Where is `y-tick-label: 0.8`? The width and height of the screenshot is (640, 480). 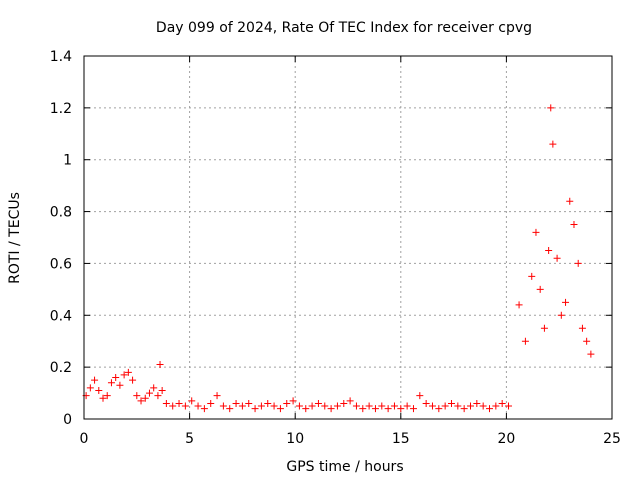
y-tick-label: 0.8 is located at coordinates (61, 213).